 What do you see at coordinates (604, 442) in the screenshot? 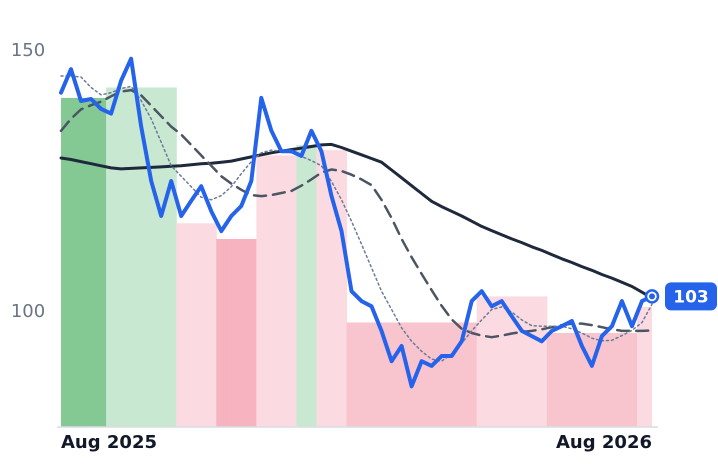
I see `x-tick-label: Aug 2026` at bounding box center [604, 442].